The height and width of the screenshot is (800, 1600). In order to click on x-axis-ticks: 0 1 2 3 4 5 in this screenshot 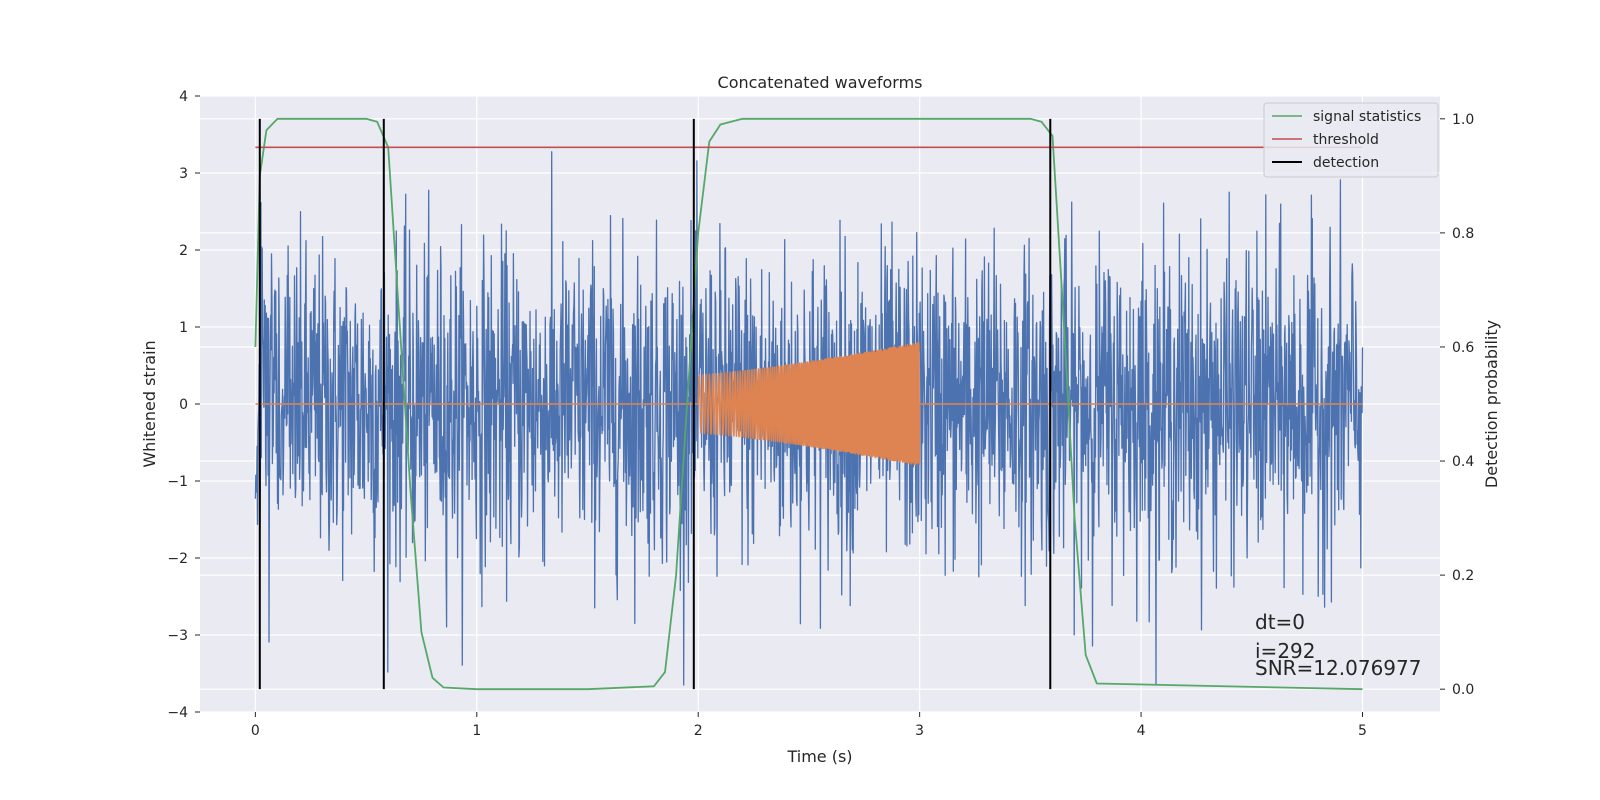, I will do `click(809, 725)`.